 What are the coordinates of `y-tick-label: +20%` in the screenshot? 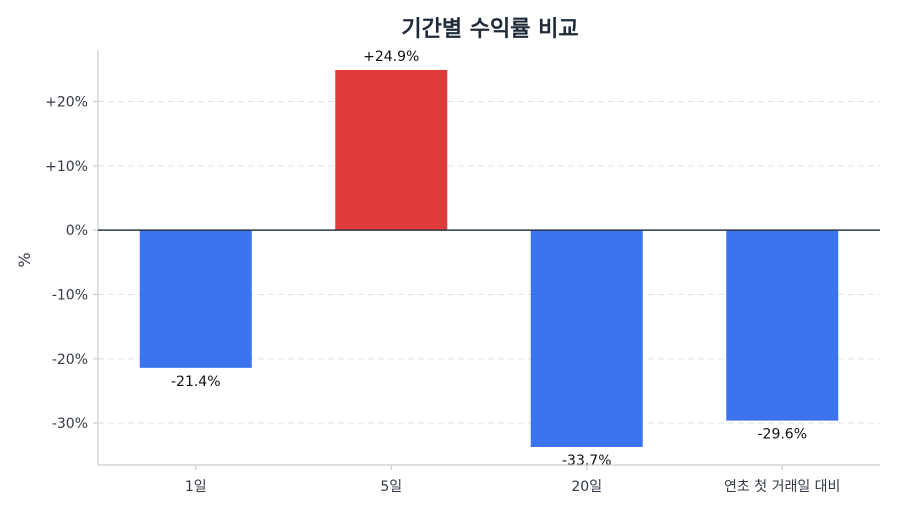 It's located at (66, 102).